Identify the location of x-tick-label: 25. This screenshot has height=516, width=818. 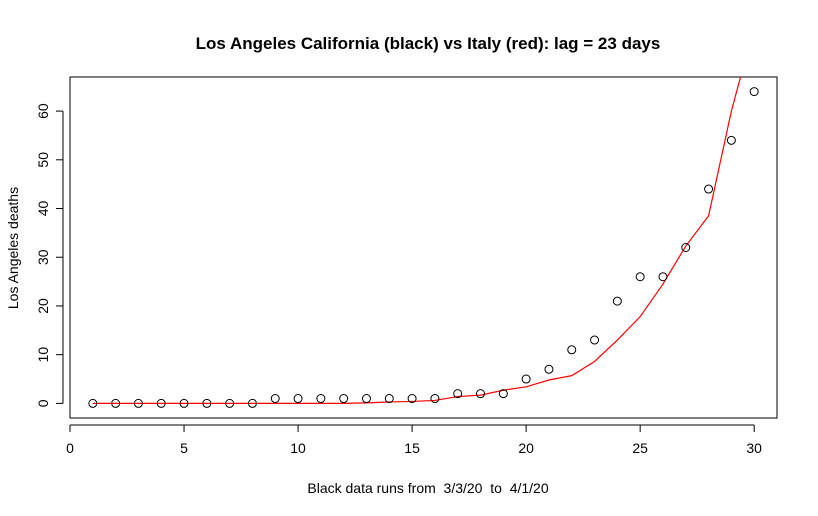
(640, 448).